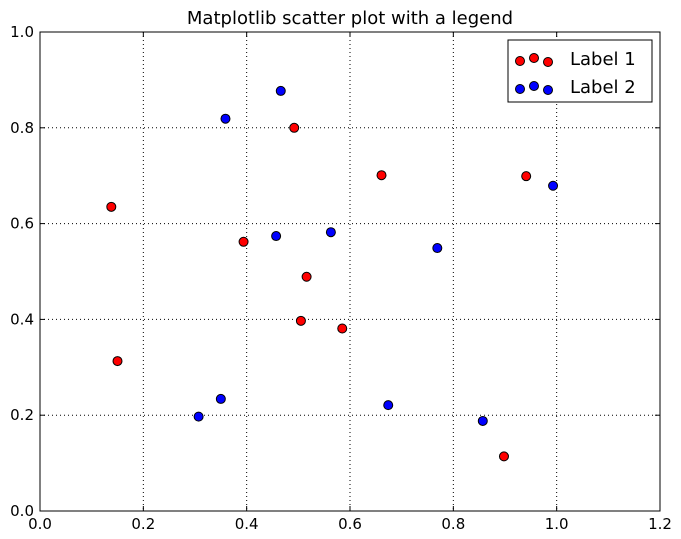 Image resolution: width=681 pixels, height=539 pixels. What do you see at coordinates (22, 415) in the screenshot?
I see `y-tick-label: 0.2` at bounding box center [22, 415].